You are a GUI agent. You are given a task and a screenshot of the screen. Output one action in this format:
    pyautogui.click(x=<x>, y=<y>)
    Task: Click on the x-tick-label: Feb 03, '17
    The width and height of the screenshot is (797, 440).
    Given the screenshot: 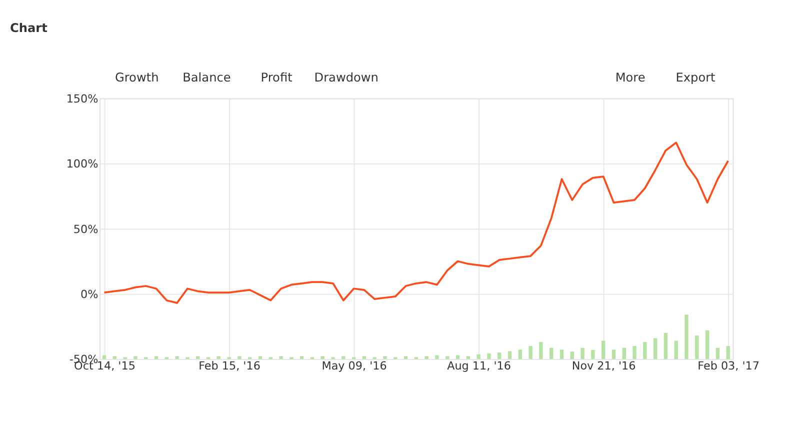 What is the action you would take?
    pyautogui.click(x=729, y=366)
    